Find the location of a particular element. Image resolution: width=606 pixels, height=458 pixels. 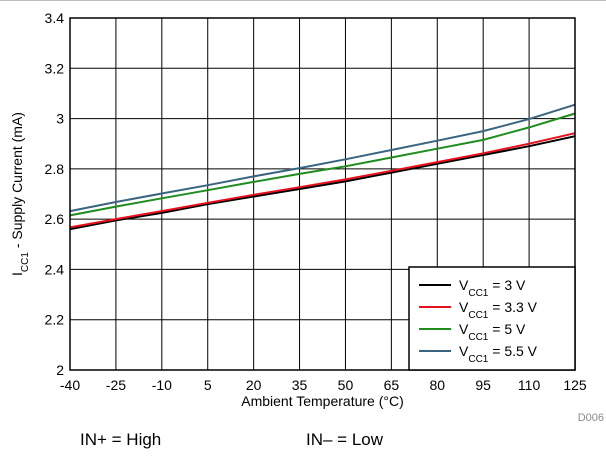

figure-id: D006 is located at coordinates (590, 418).